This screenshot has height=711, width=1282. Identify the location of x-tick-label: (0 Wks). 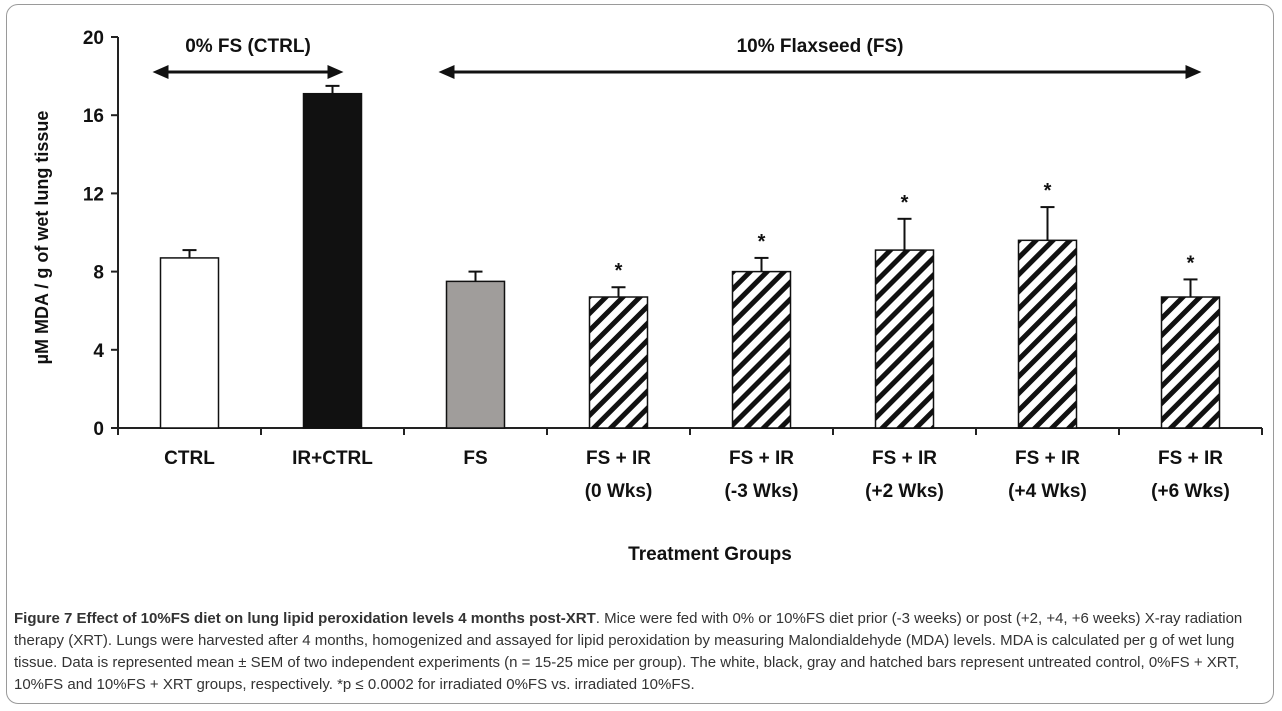
(619, 491).